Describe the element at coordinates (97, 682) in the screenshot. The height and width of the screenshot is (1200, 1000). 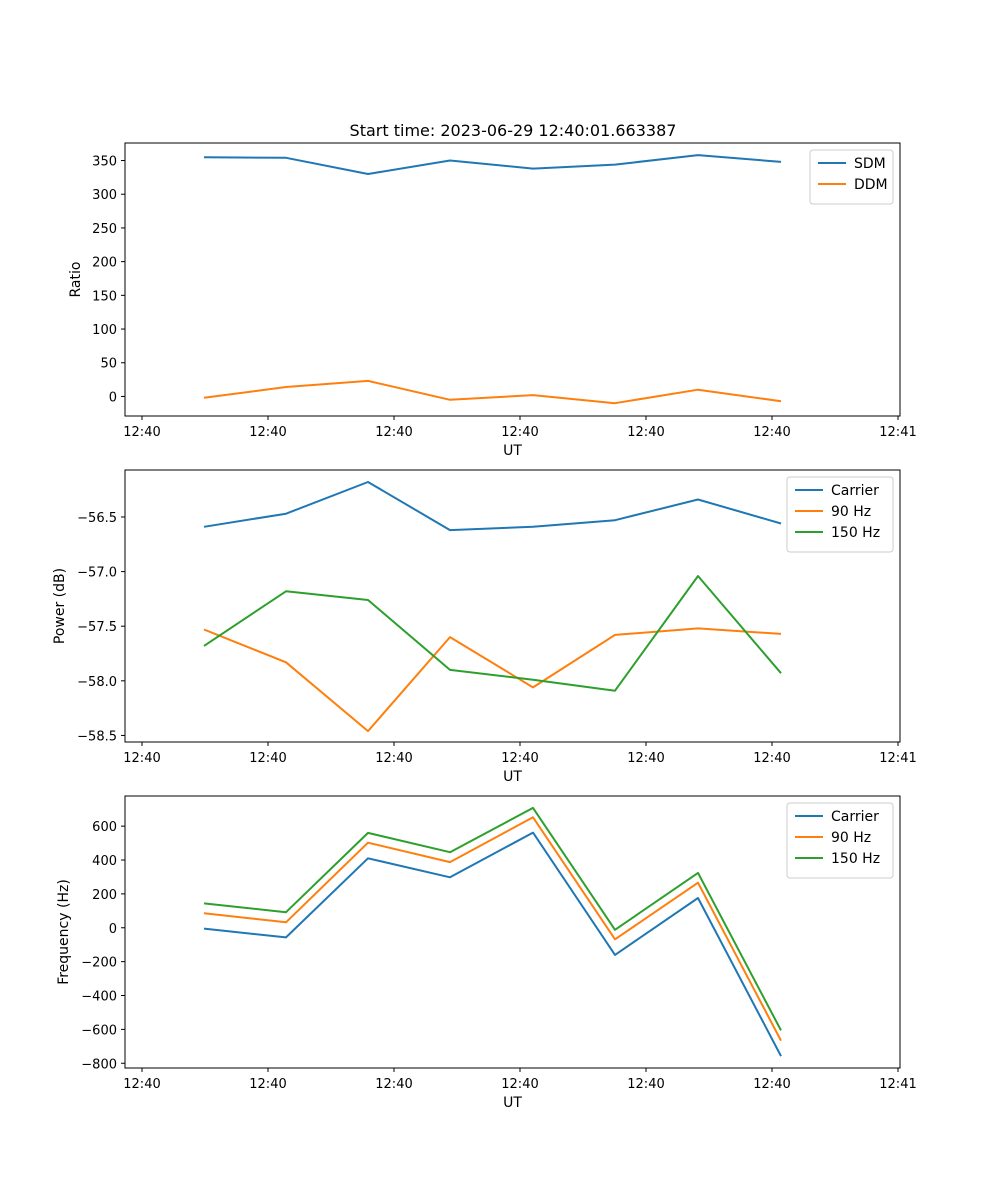
I see `y-tick-label: −58.0` at that location.